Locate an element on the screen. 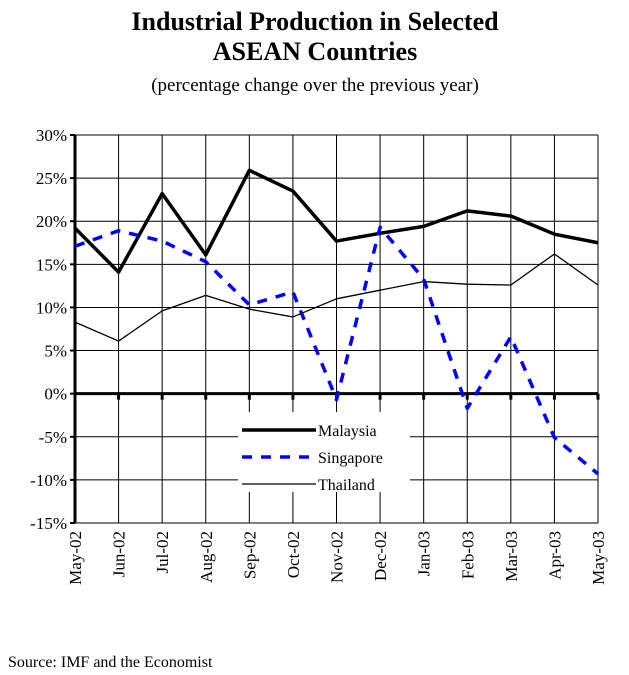 This screenshot has width=629, height=675. legend-label: Thailand is located at coordinates (346, 485).